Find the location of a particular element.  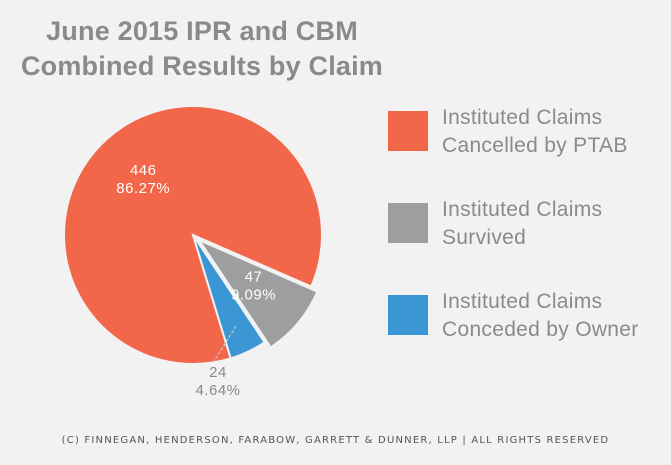

legend-swatch-cancelled is located at coordinates (408, 131).